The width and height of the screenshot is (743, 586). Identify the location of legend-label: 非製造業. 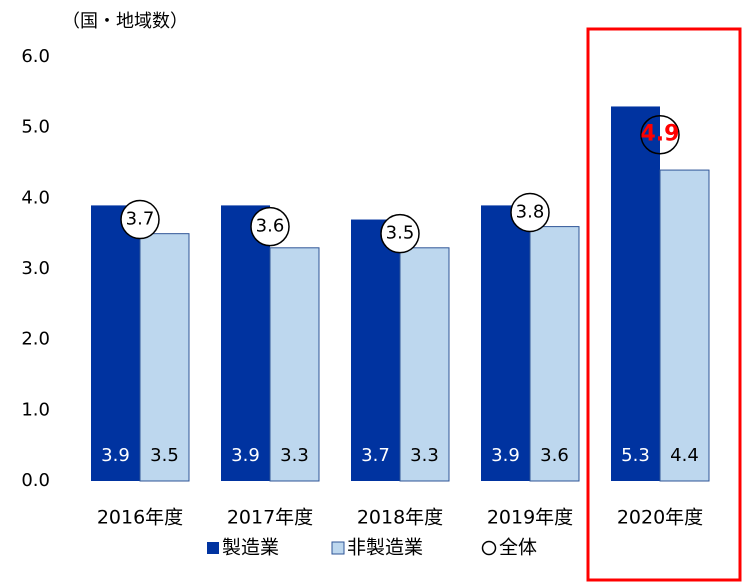
(385, 548).